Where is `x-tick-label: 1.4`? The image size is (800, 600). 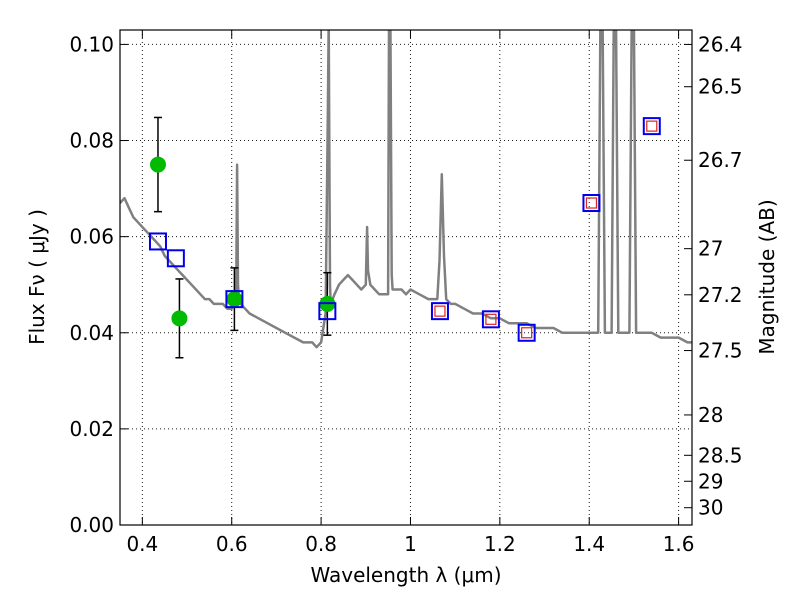
x-tick-label: 1.4 is located at coordinates (589, 544).